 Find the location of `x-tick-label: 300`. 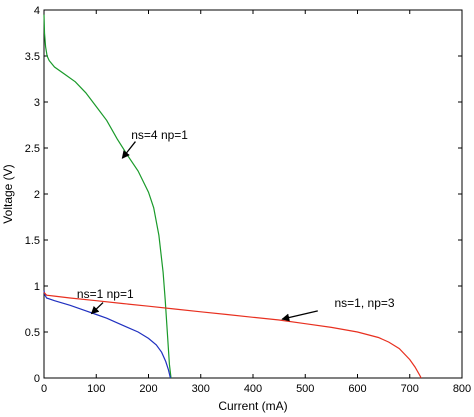

x-tick-label: 300 is located at coordinates (201, 389).